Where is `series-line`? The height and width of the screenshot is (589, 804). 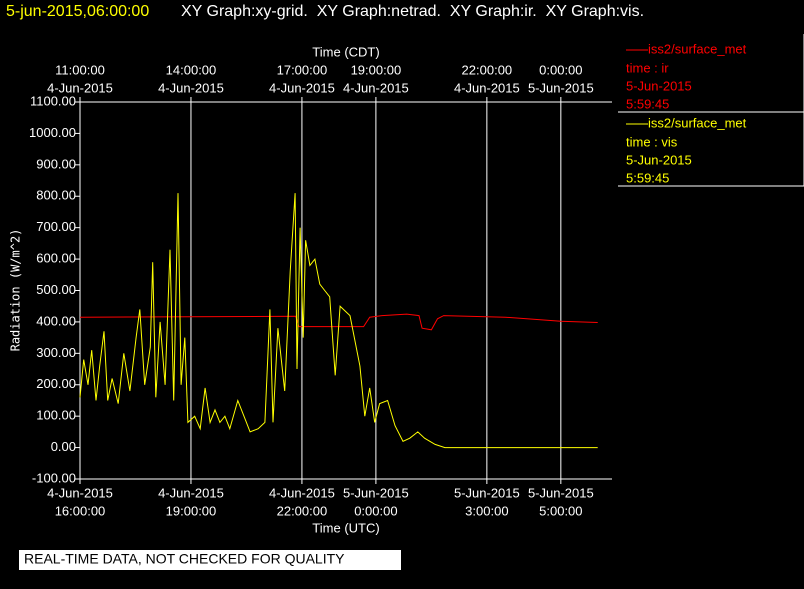 series-line is located at coordinates (338, 322).